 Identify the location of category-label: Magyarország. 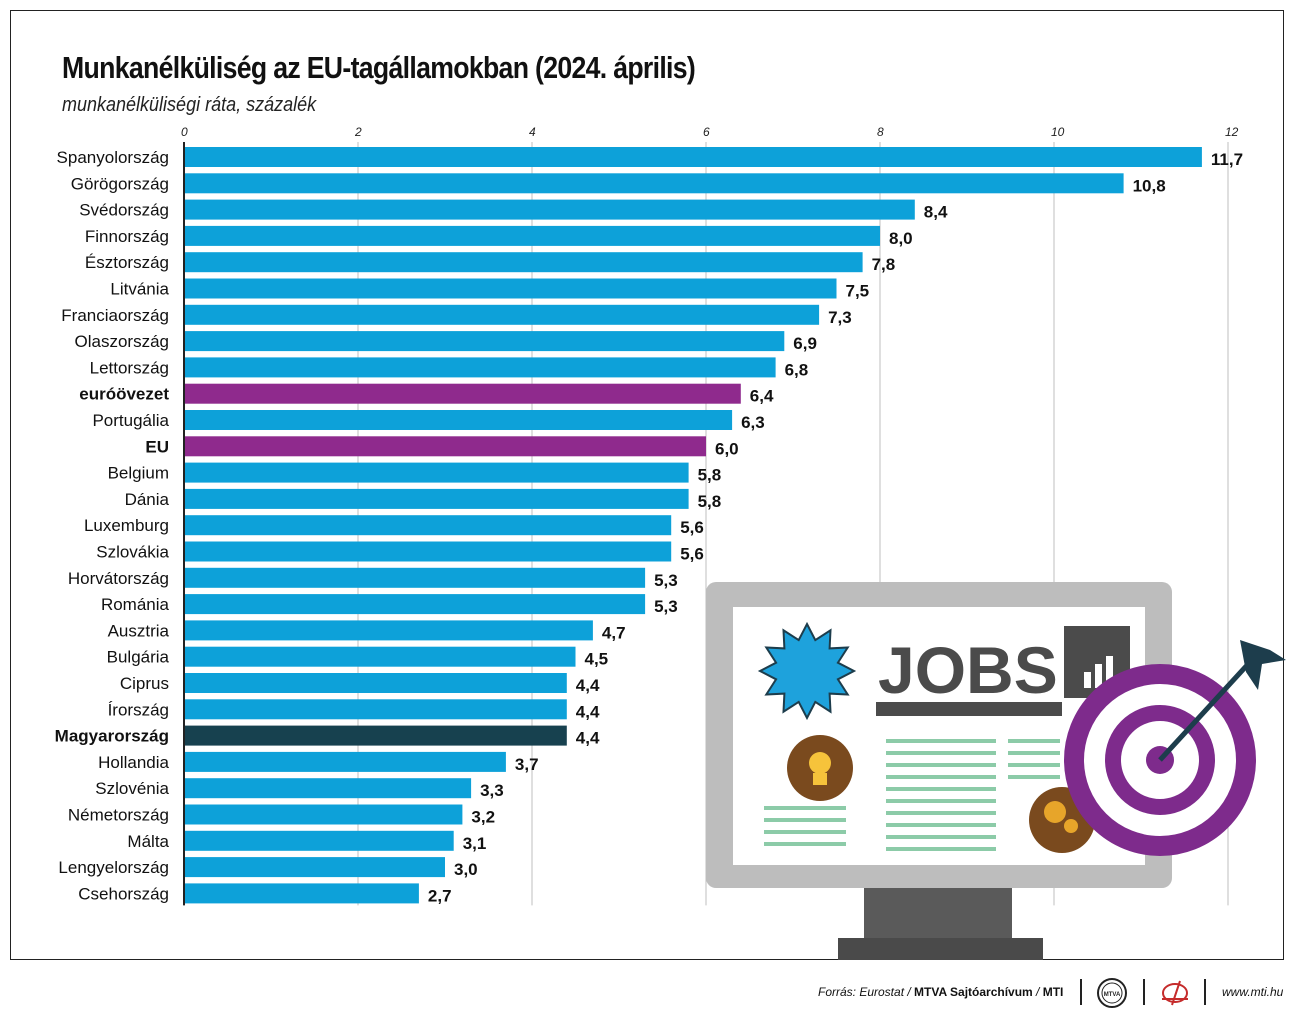
(112, 736).